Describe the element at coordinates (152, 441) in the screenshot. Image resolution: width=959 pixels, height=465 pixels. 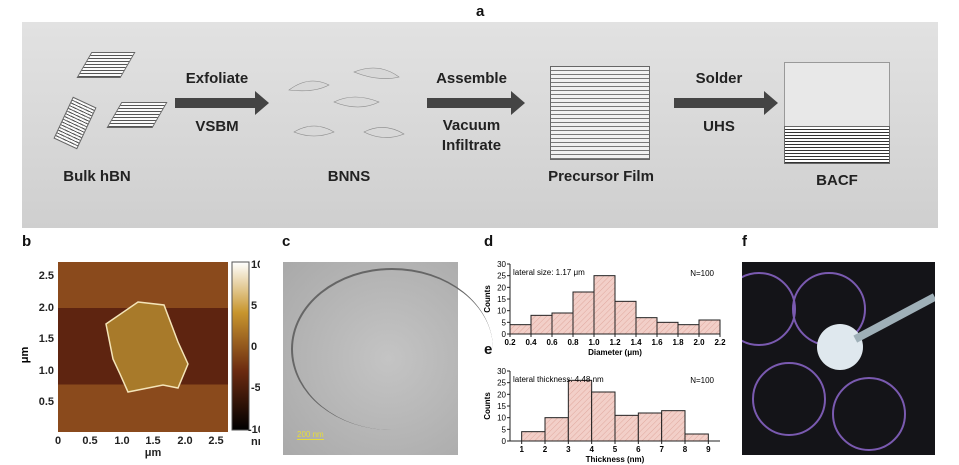
I see `x-tick-label: 1.5` at that location.